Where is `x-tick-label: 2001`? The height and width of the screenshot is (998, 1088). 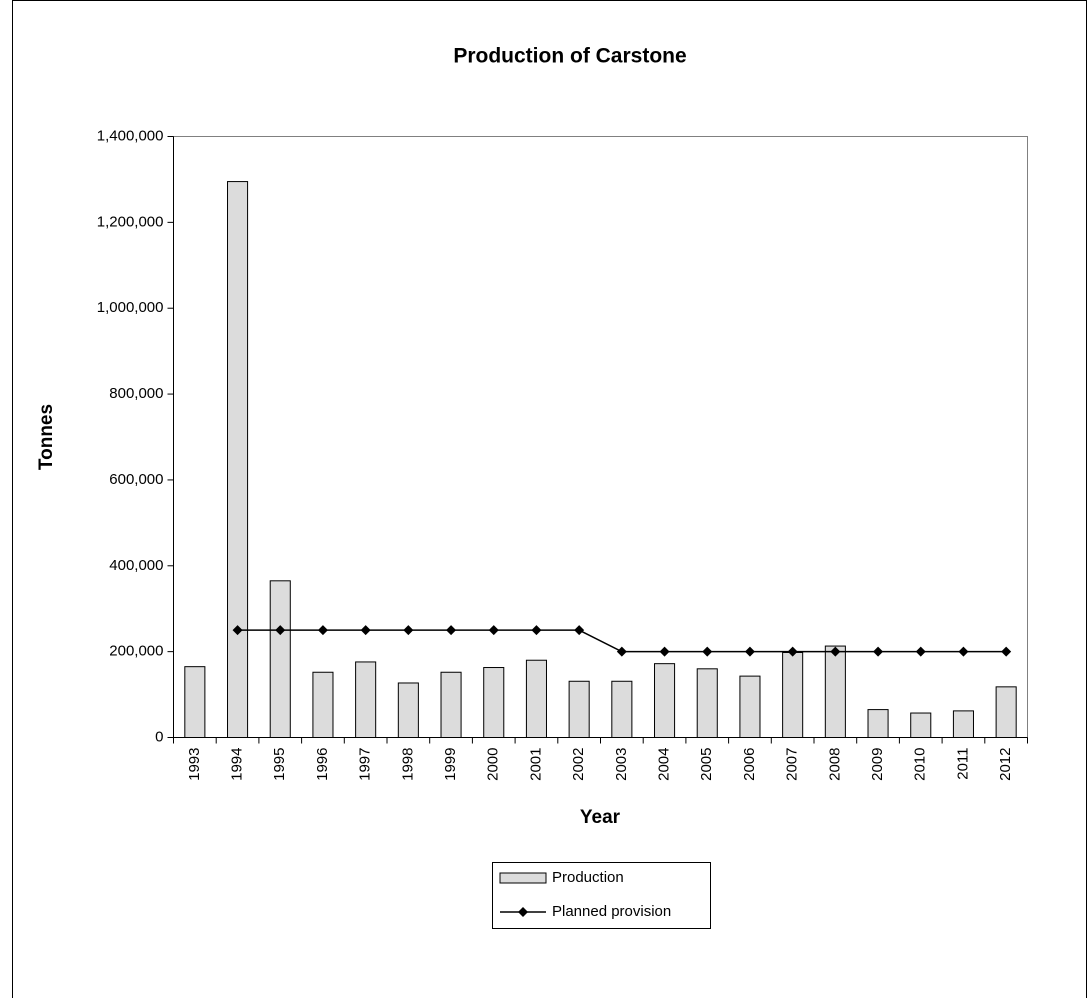
x-tick-label: 2001 is located at coordinates (535, 764).